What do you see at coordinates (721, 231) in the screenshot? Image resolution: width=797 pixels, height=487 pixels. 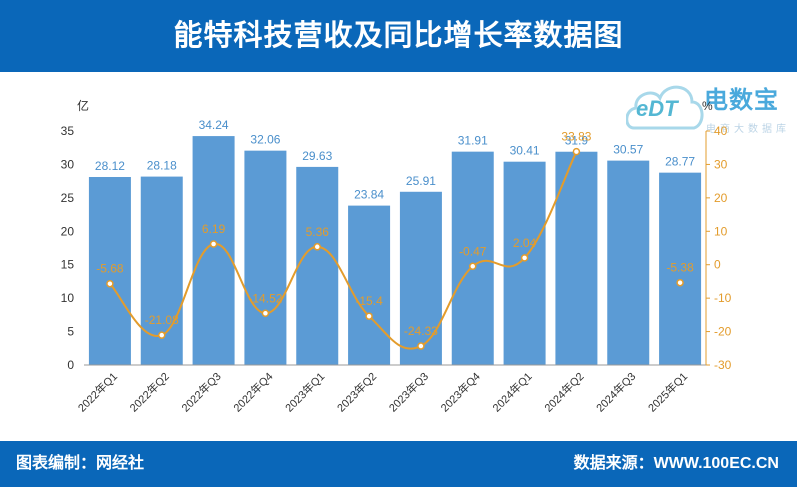 I see `right-tick-label: 10` at bounding box center [721, 231].